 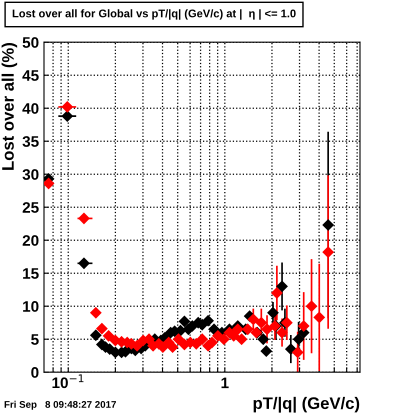 What do you see at coordinates (307, 404) in the screenshot?
I see `x-axis-title: pT/|q| (GeV/c)` at bounding box center [307, 404].